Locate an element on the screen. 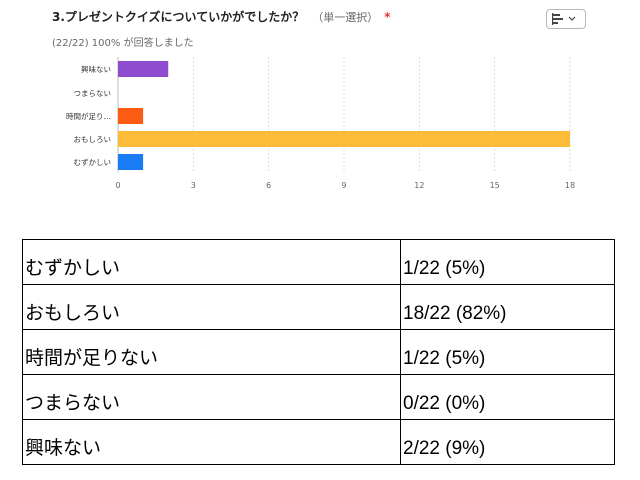 The width and height of the screenshot is (640, 480). required-mark: * is located at coordinates (387, 17).